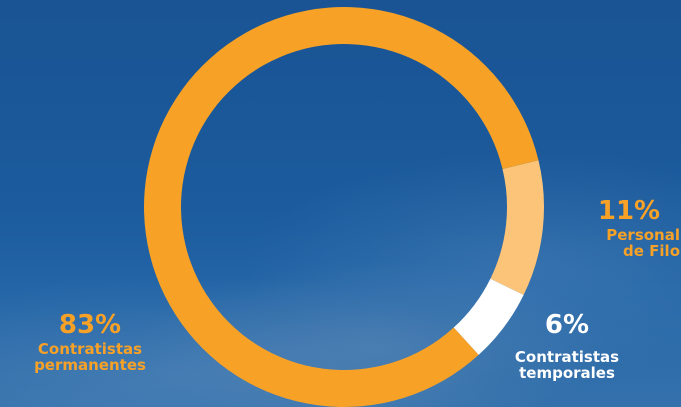 The width and height of the screenshot is (681, 407). Describe the element at coordinates (567, 372) in the screenshot. I see `slice-name-contratistas-temporales-line2: temporales` at that location.